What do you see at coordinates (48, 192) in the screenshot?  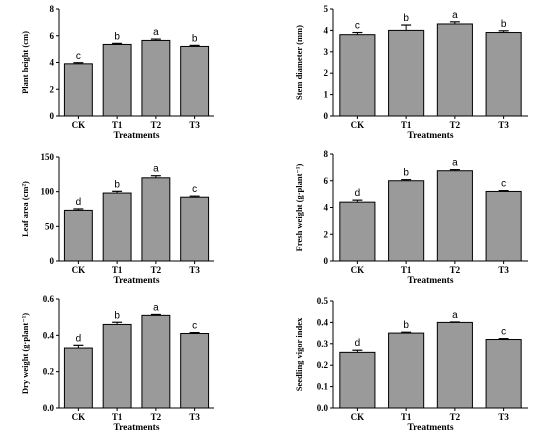 I see `y-tick-label: 100` at bounding box center [48, 192].